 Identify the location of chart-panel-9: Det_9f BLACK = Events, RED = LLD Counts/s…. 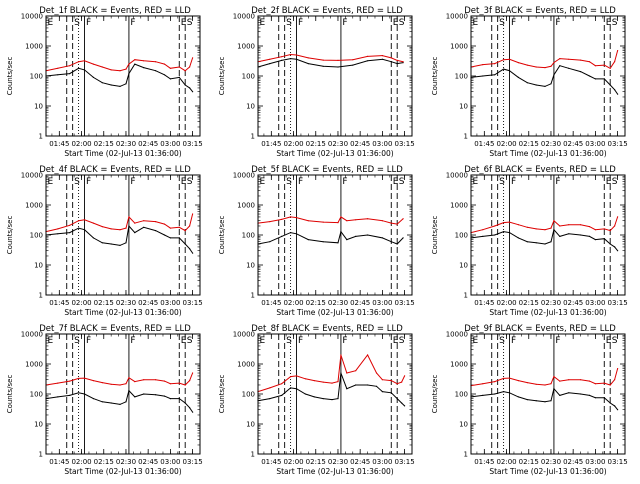
(529, 400).